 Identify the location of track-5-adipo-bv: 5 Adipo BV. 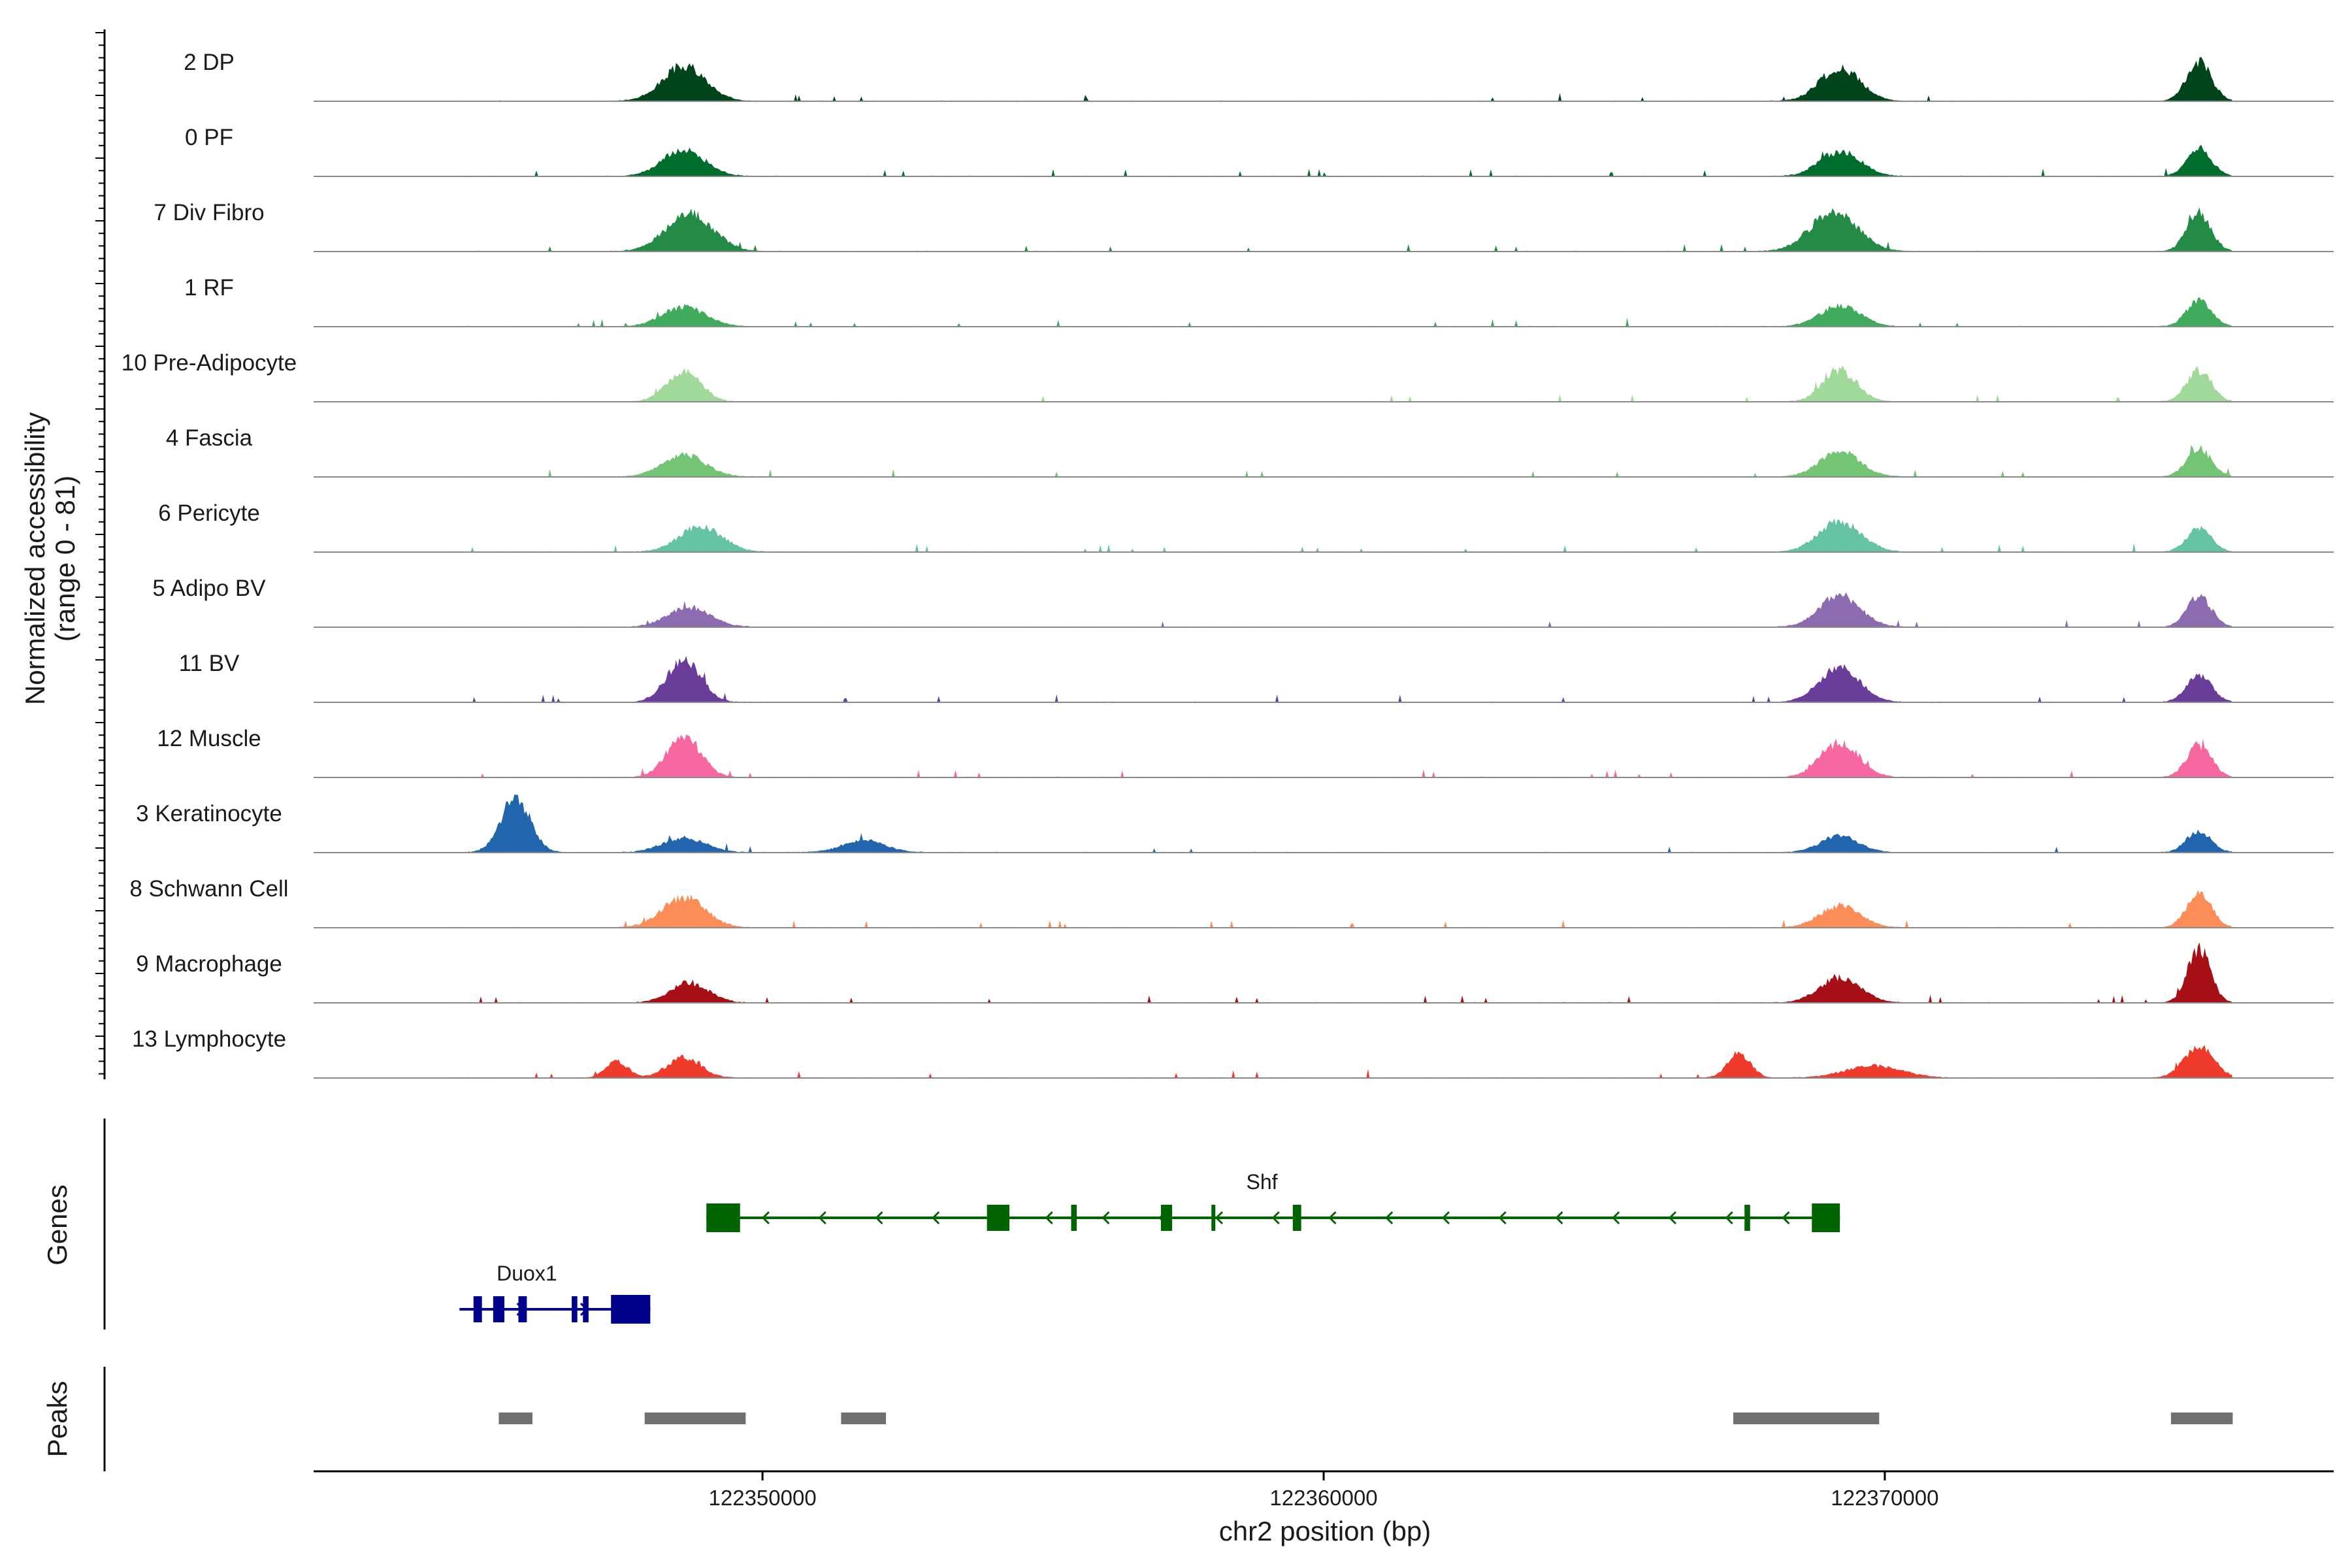
(1243, 602).